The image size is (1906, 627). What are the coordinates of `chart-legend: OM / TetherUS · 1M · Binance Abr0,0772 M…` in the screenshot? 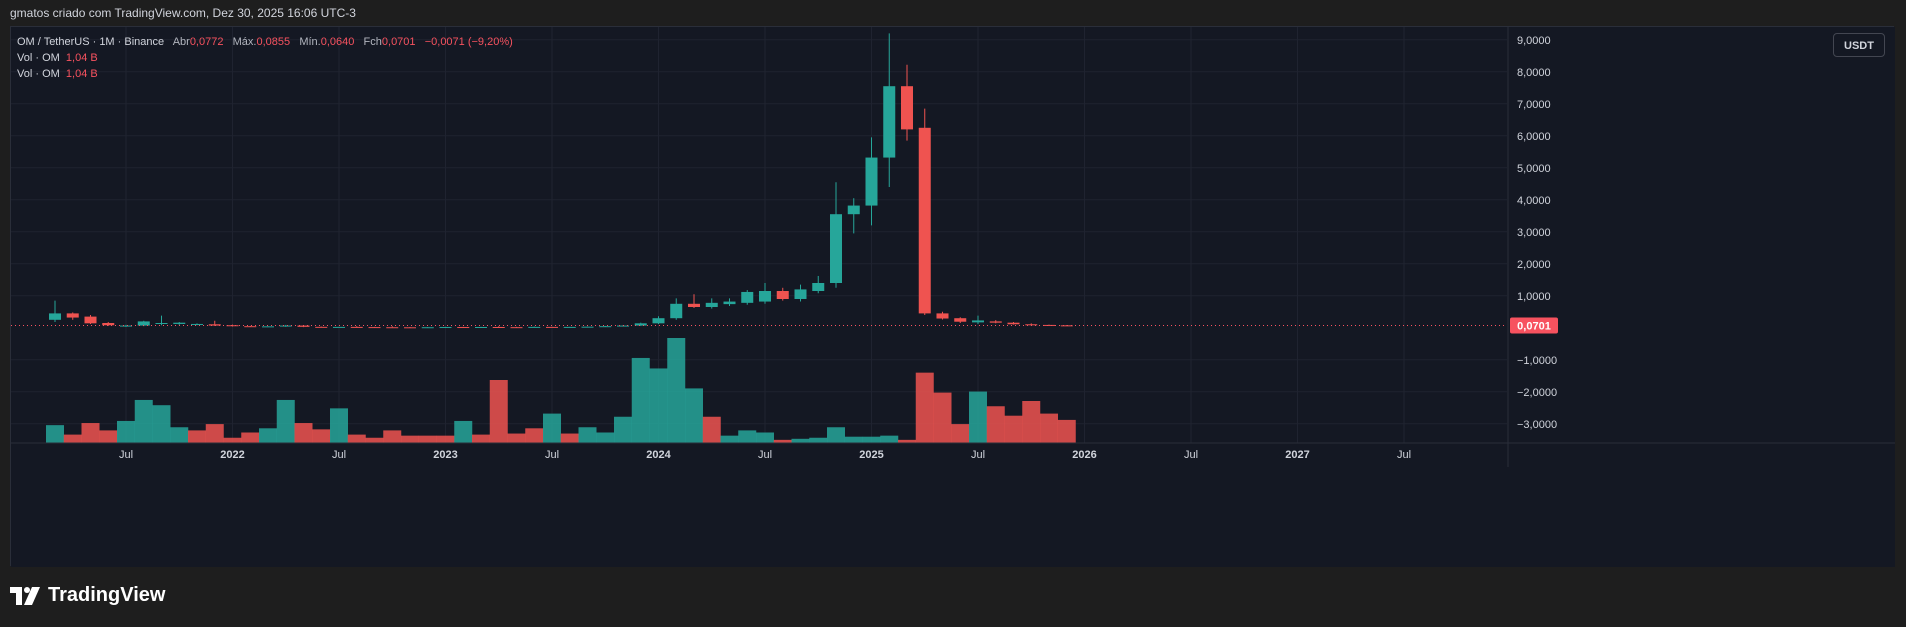 It's located at (265, 58).